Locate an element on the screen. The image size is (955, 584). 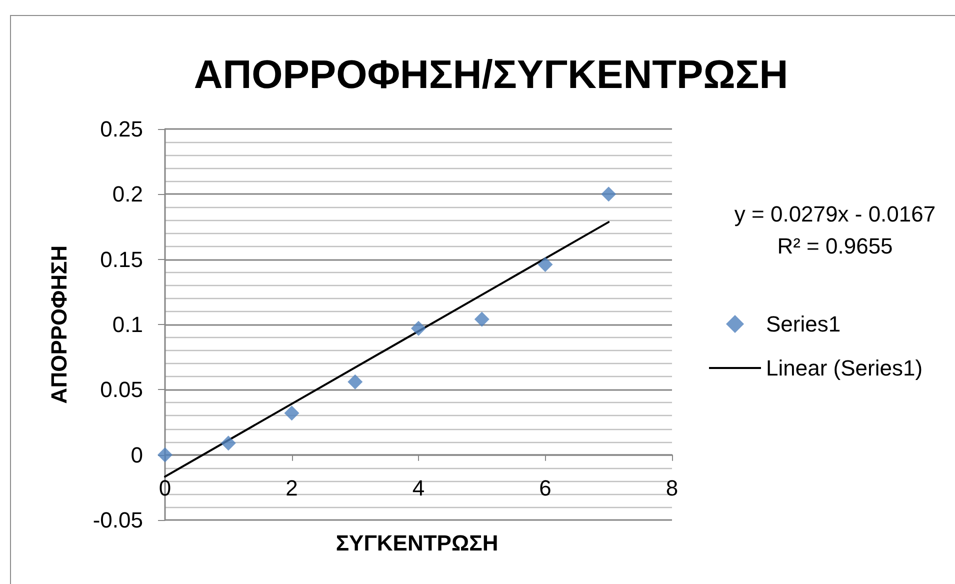
y-tick-label: 0.2 is located at coordinates (127, 194).